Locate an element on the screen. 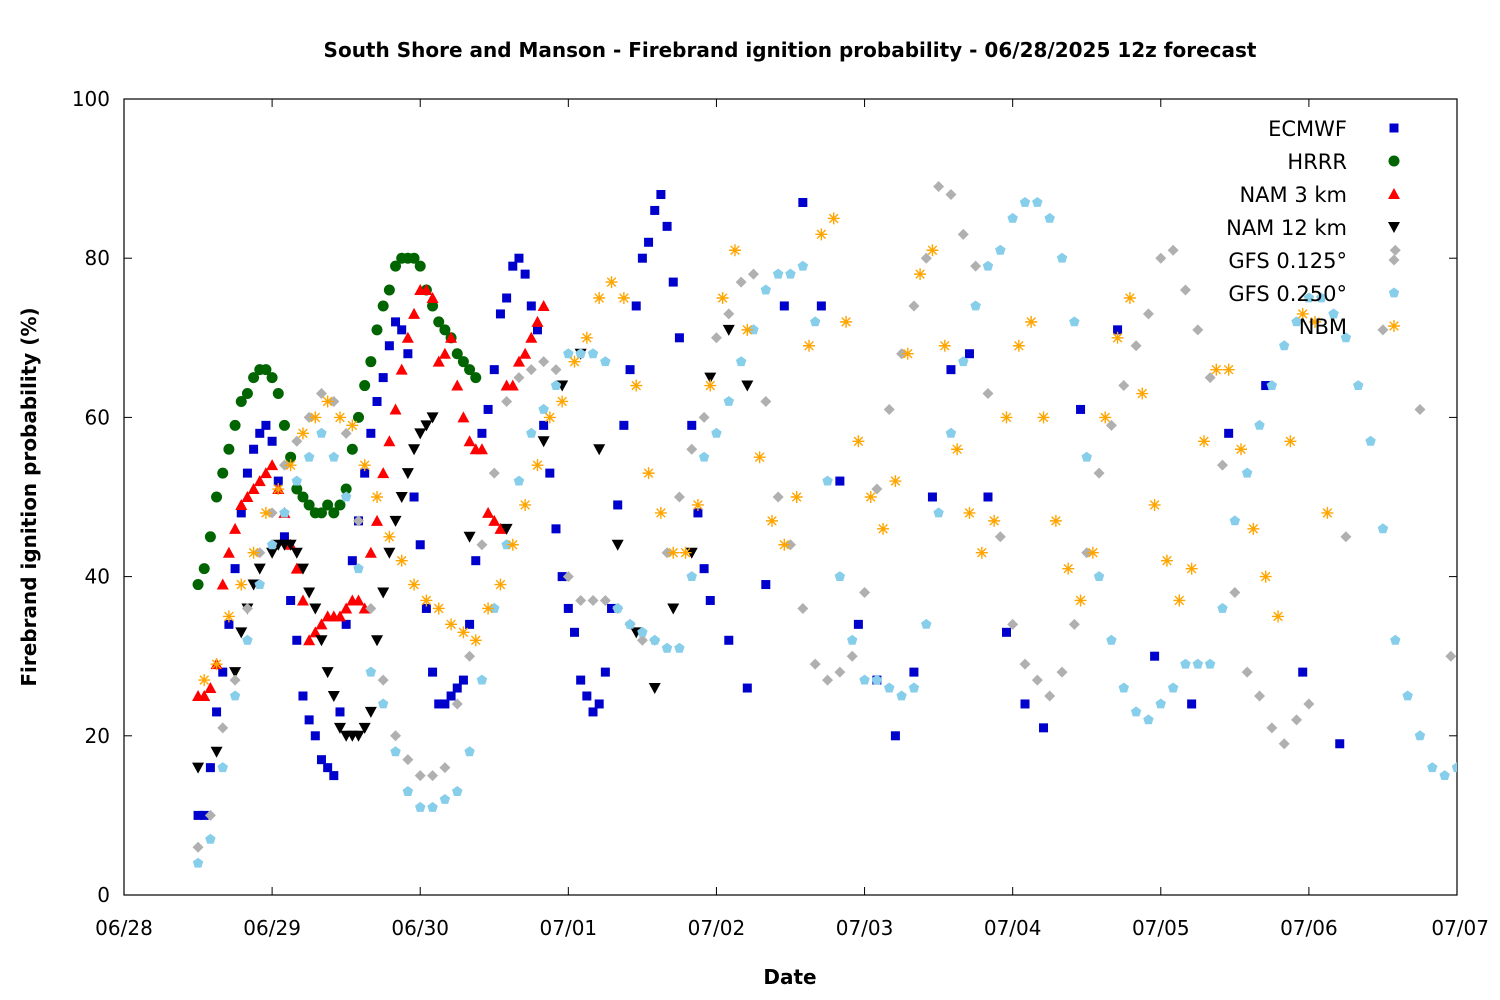 Image resolution: width=1500 pixels, height=1000 pixels. x-axis-label: Date is located at coordinates (789, 977).